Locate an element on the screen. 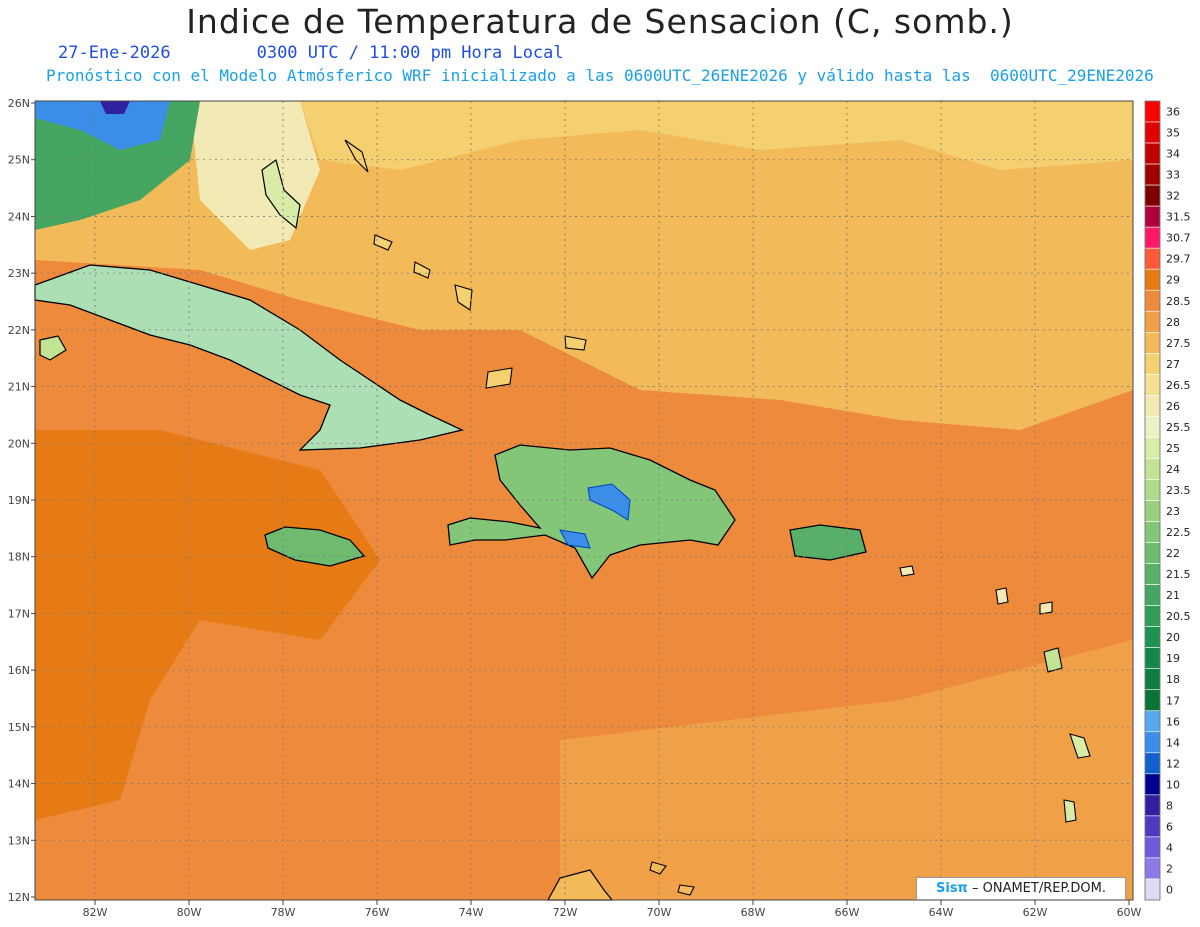 Image resolution: width=1200 pixels, height=927 pixels. colorbar-label: 28.5 is located at coordinates (1178, 301).